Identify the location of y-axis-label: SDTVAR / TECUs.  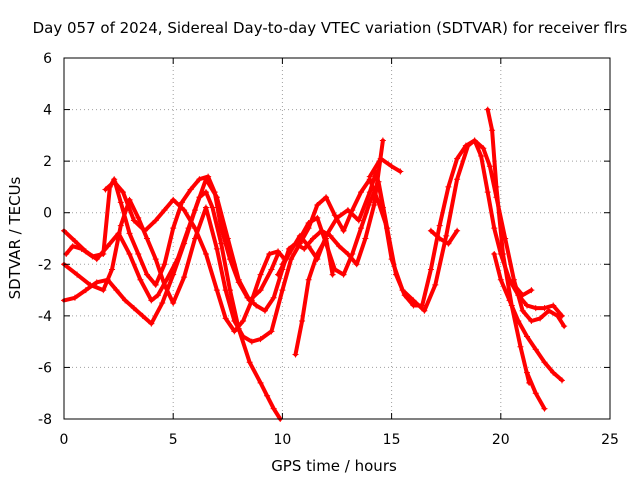
(15, 237).